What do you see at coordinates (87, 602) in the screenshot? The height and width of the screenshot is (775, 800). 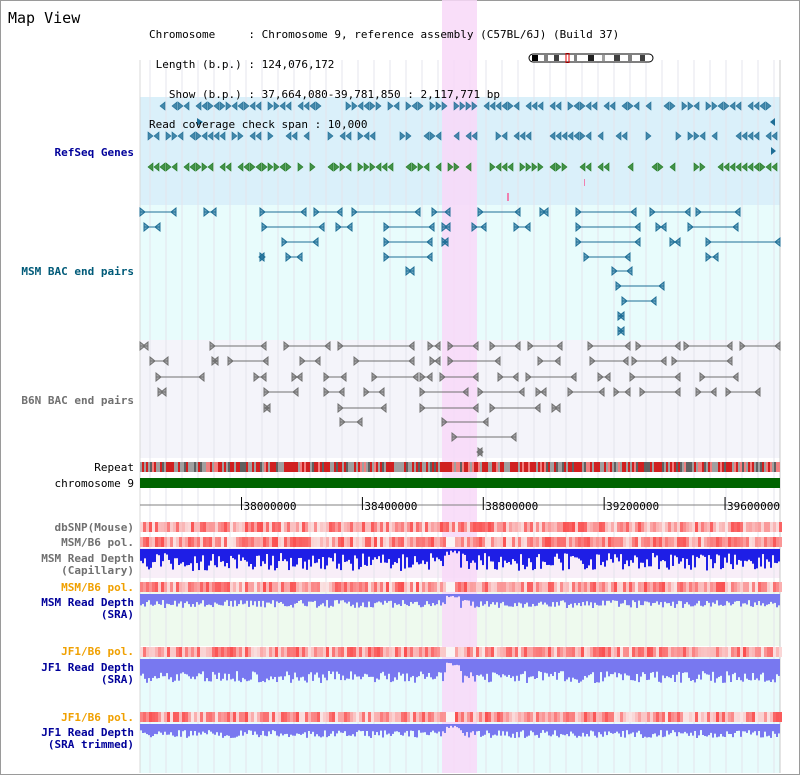 I see `track-label-msm-depth-sra: MSM Read Depth` at bounding box center [87, 602].